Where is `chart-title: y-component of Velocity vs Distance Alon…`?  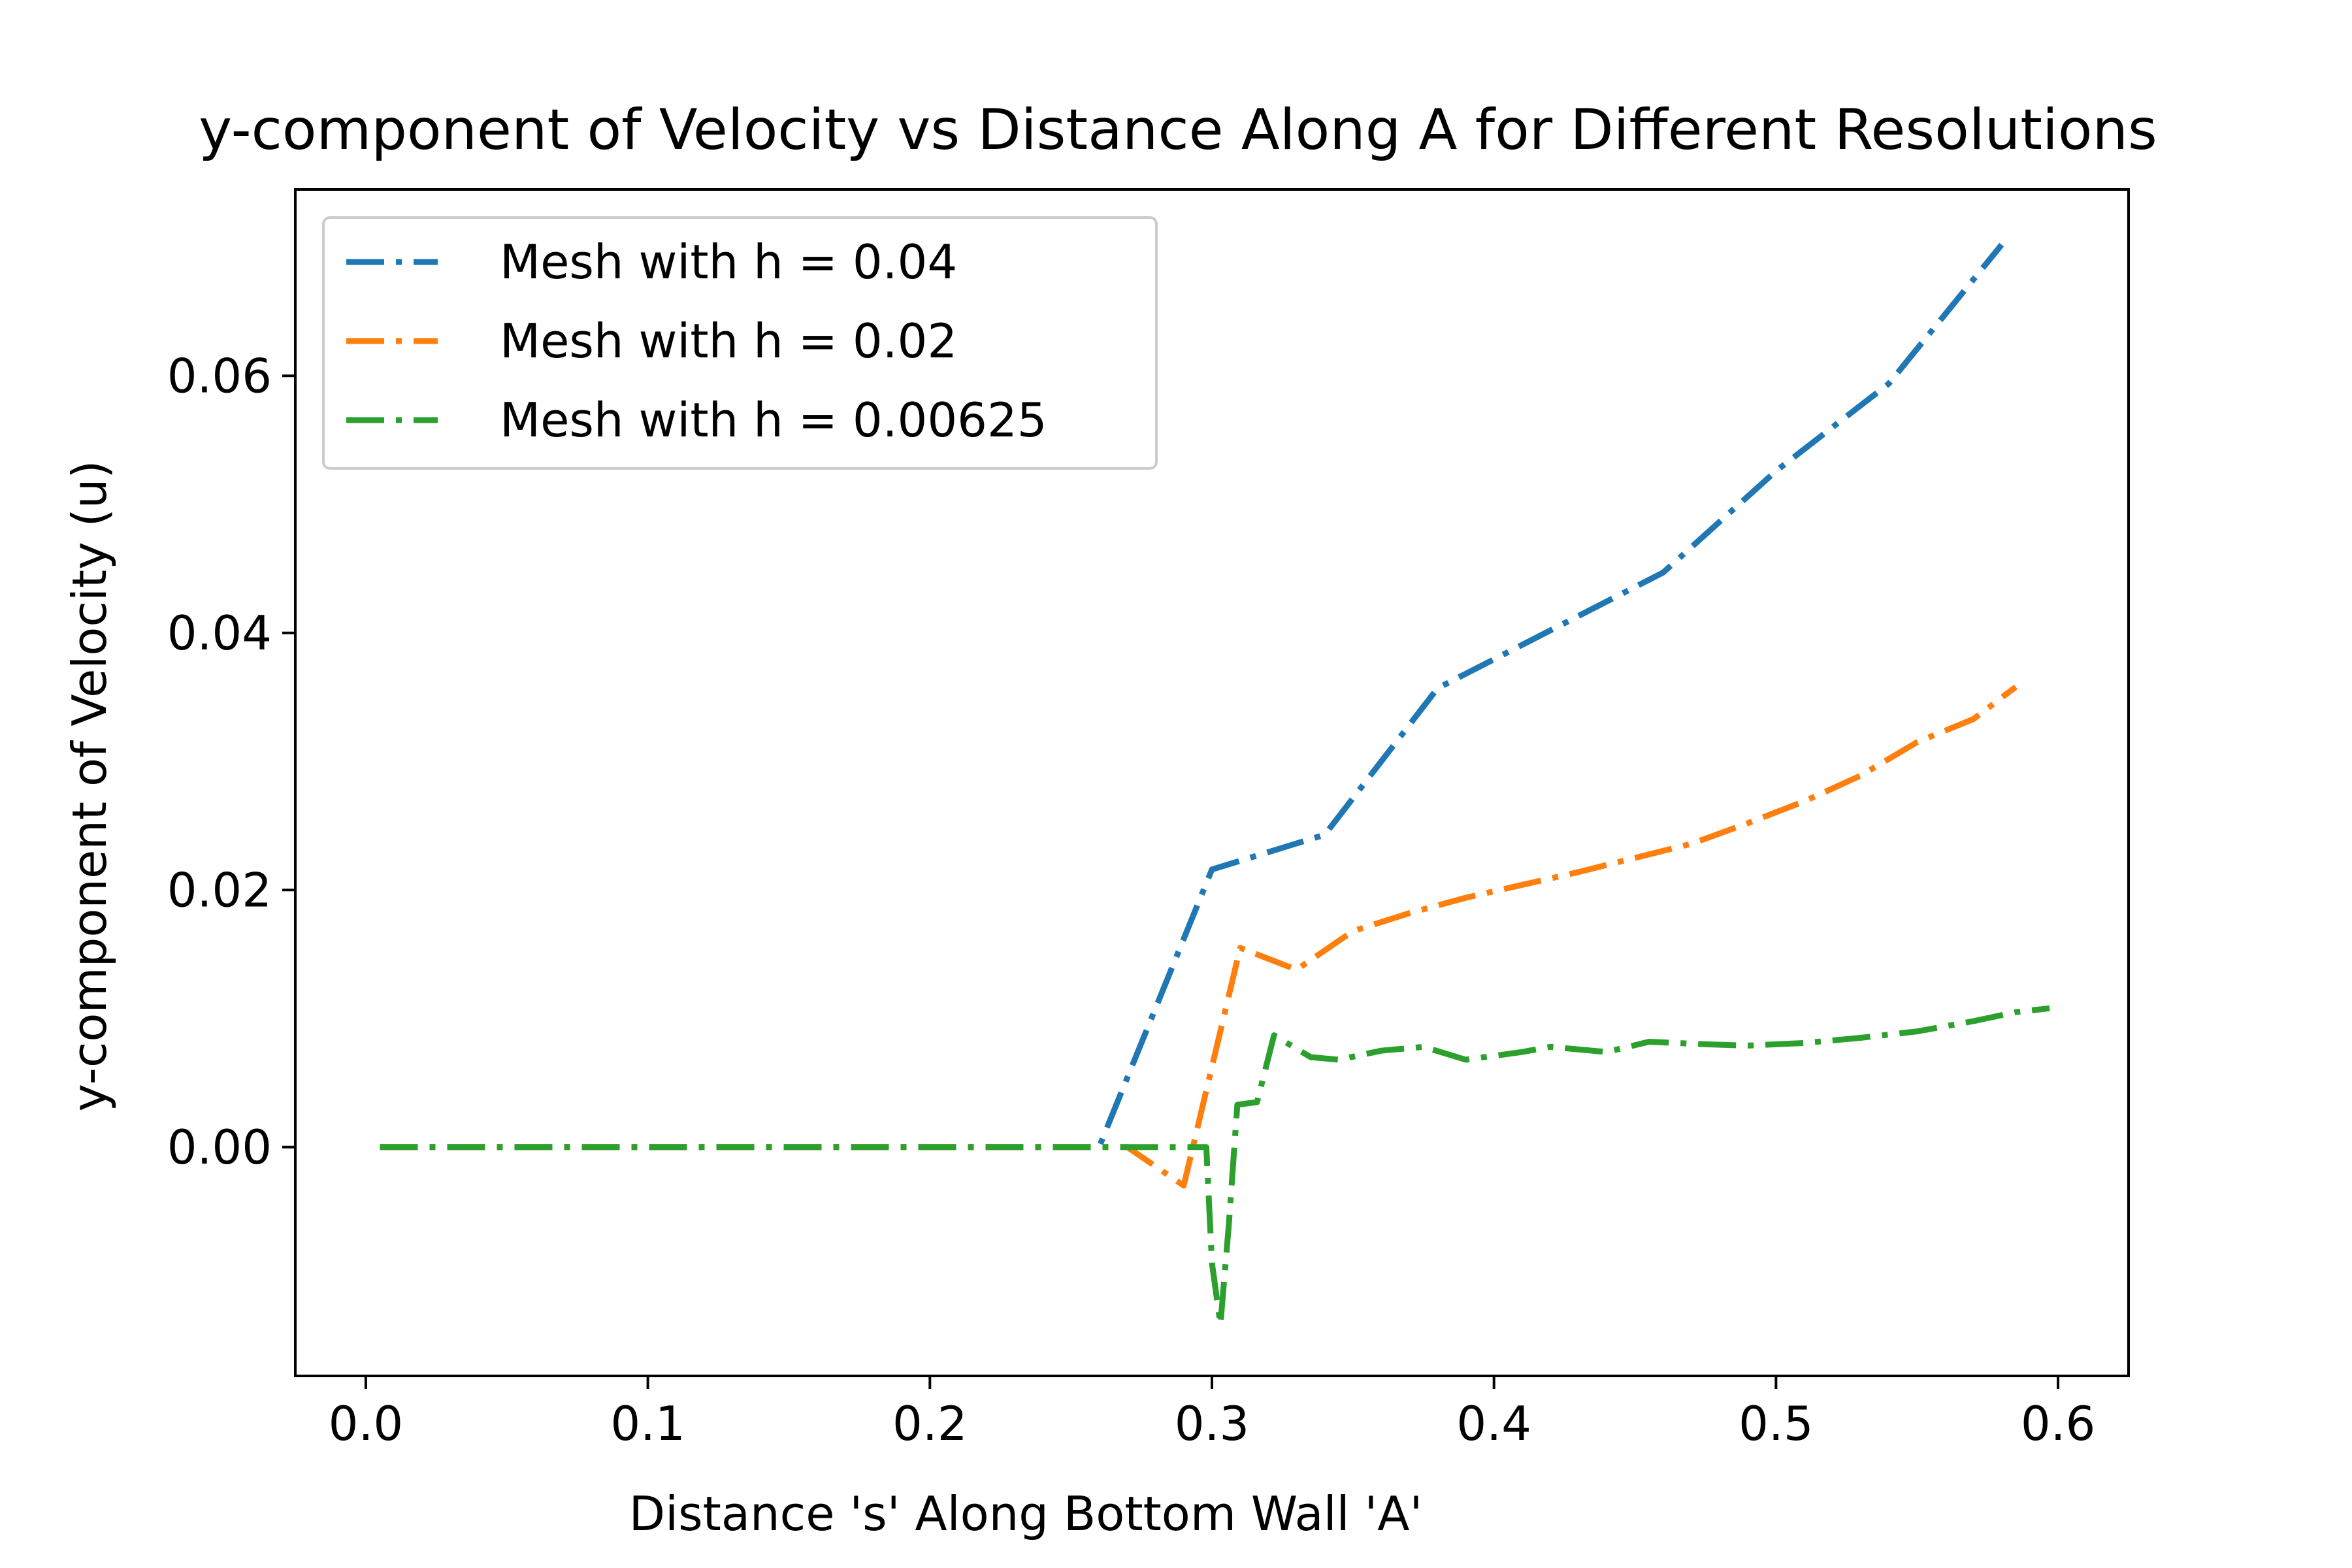 chart-title: y-component of Velocity vs Distance Alon… is located at coordinates (1178, 130).